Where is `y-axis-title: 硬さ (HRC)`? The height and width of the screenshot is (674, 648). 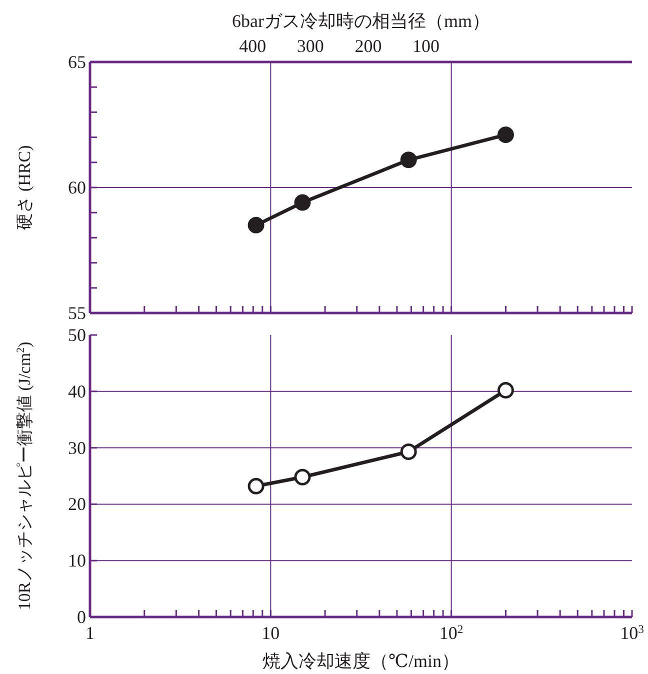
y-axis-title: 硬さ (HRC) is located at coordinates (24, 187).